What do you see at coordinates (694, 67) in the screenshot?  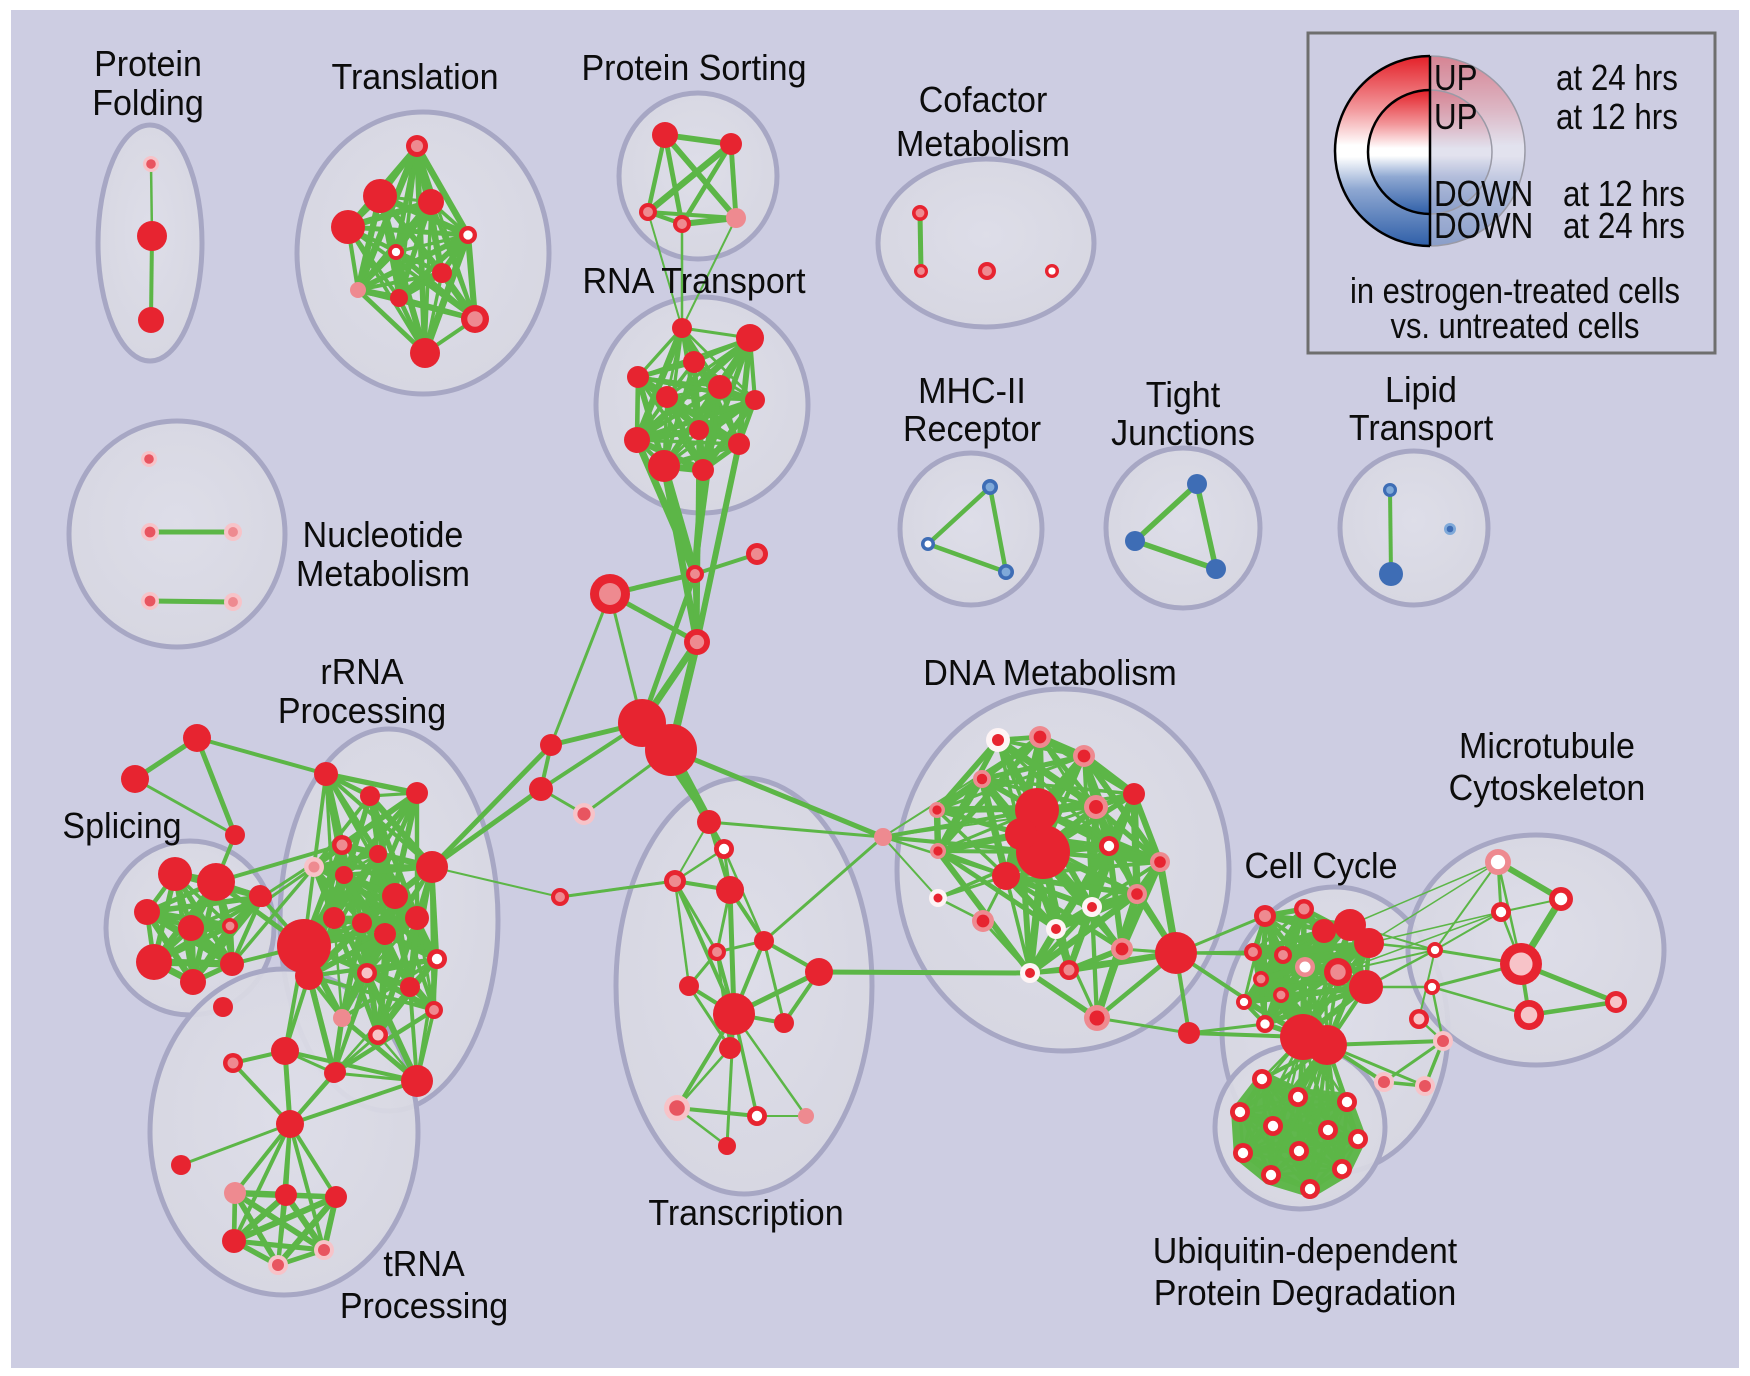 I see `svg-text: Protein Sorting` at bounding box center [694, 67].